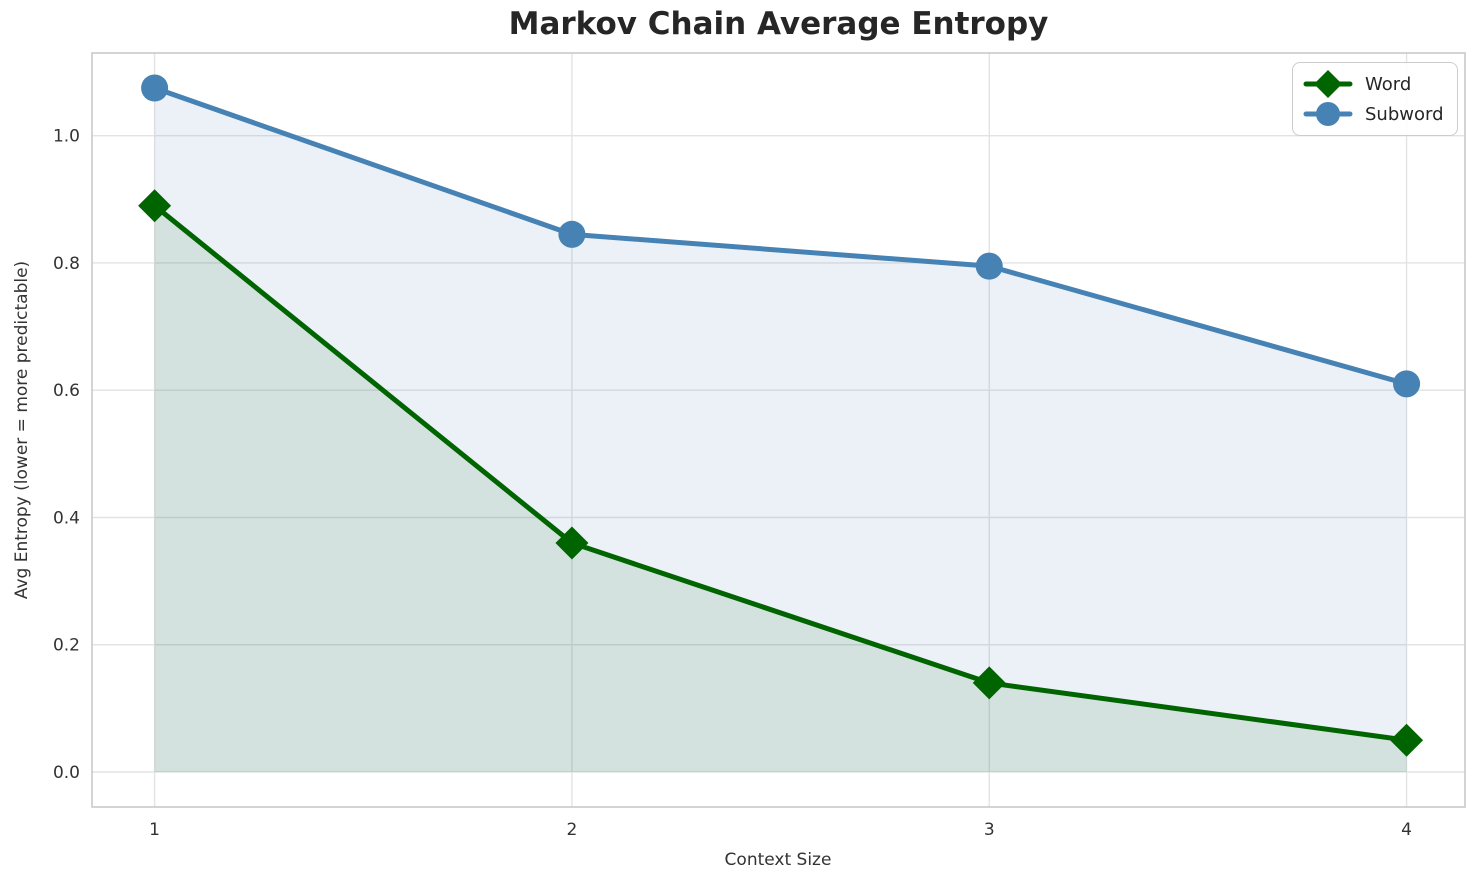 Image resolution: width=1484 pixels, height=885 pixels. What do you see at coordinates (22, 430) in the screenshot?
I see `y-axis-label: Avg Entropy (lower = more predictable)` at bounding box center [22, 430].